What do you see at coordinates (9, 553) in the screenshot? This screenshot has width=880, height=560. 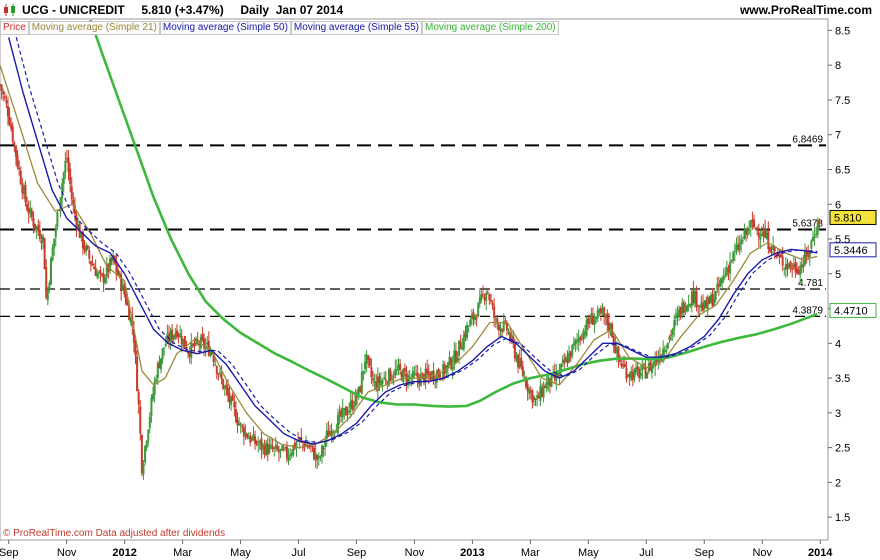 I see `x-tick-label-0: Sep` at bounding box center [9, 553].